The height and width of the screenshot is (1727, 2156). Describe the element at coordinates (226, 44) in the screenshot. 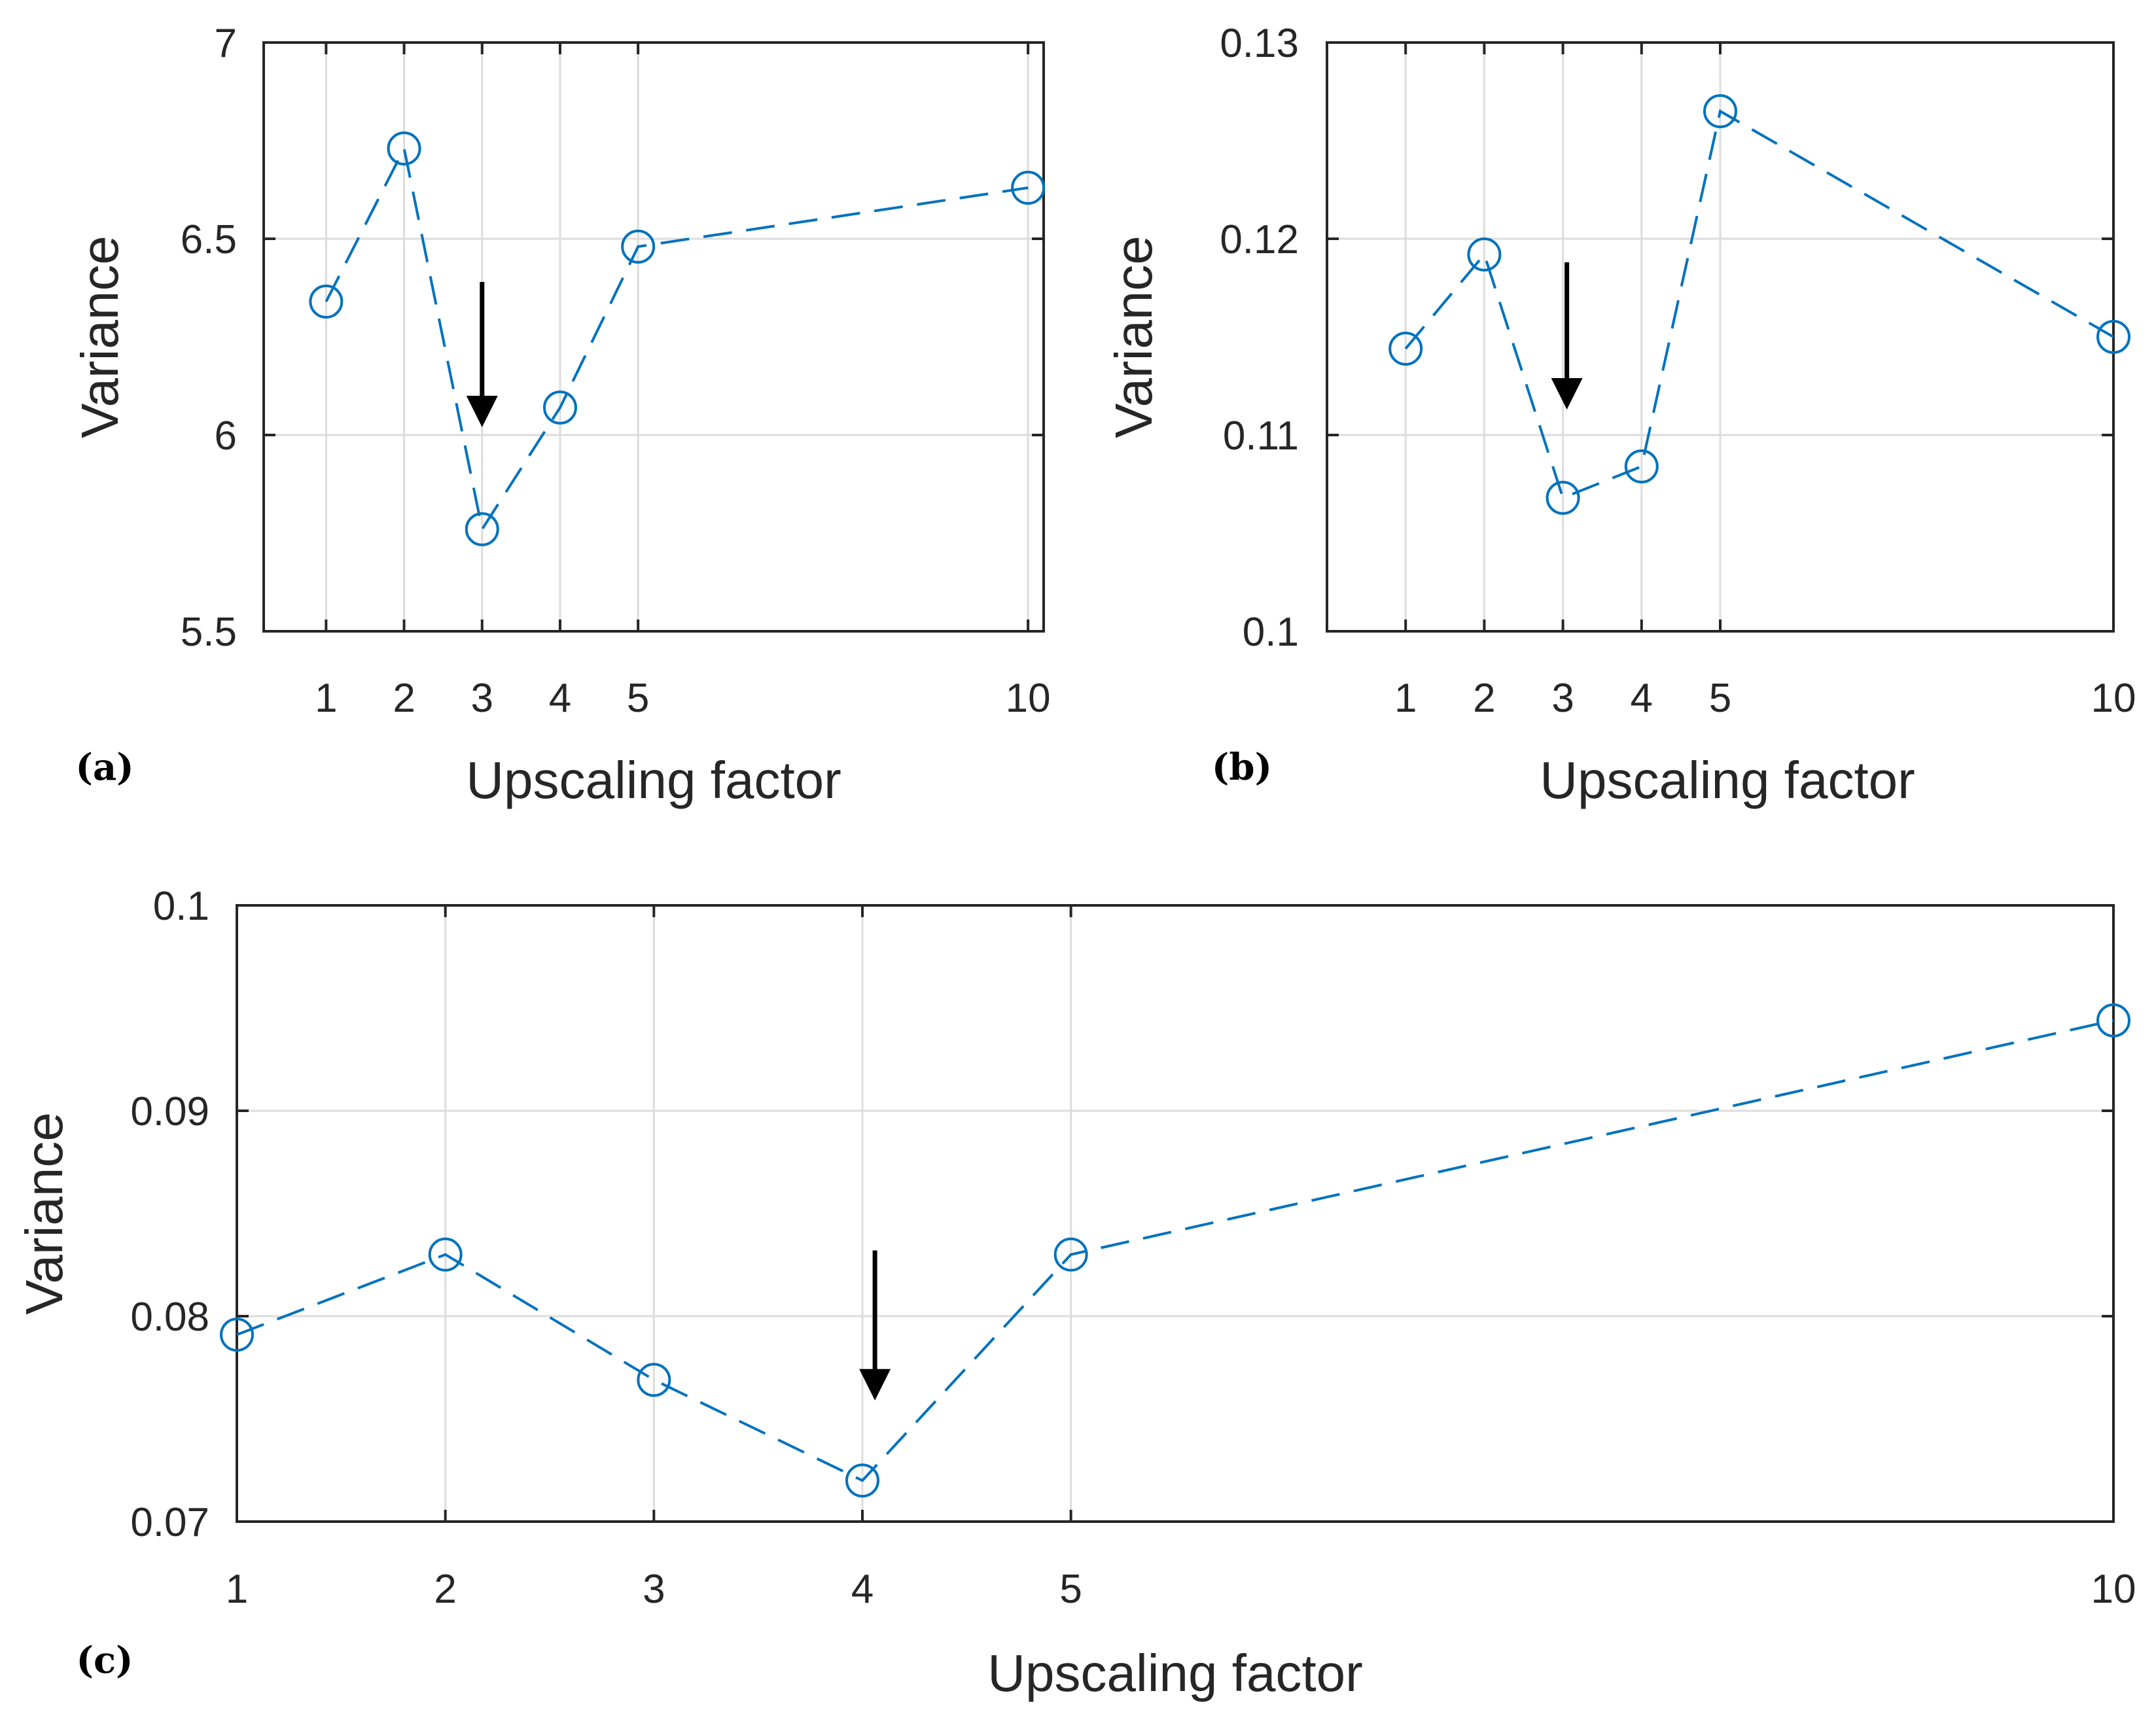

I see `y-tick-label: 7` at that location.